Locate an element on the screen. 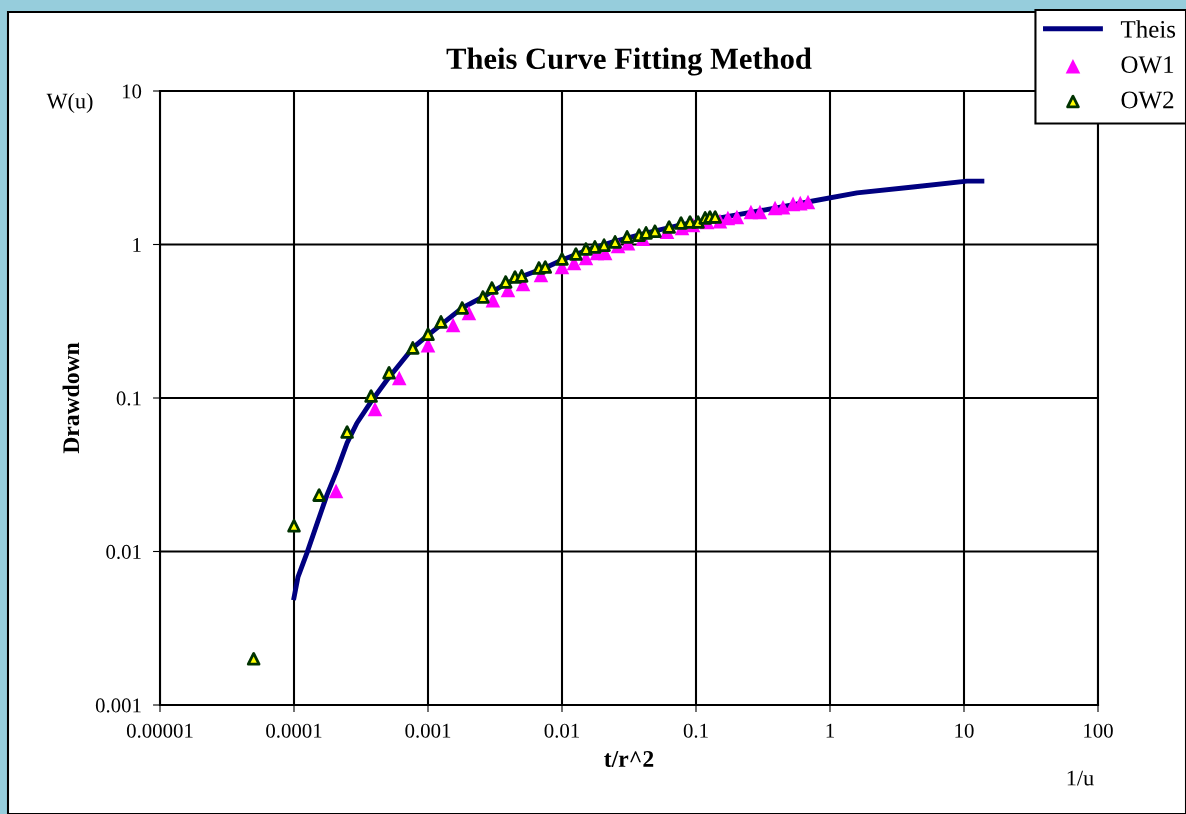 The height and width of the screenshot is (814, 1186). x-axis-title: t/r^2 is located at coordinates (629, 759).